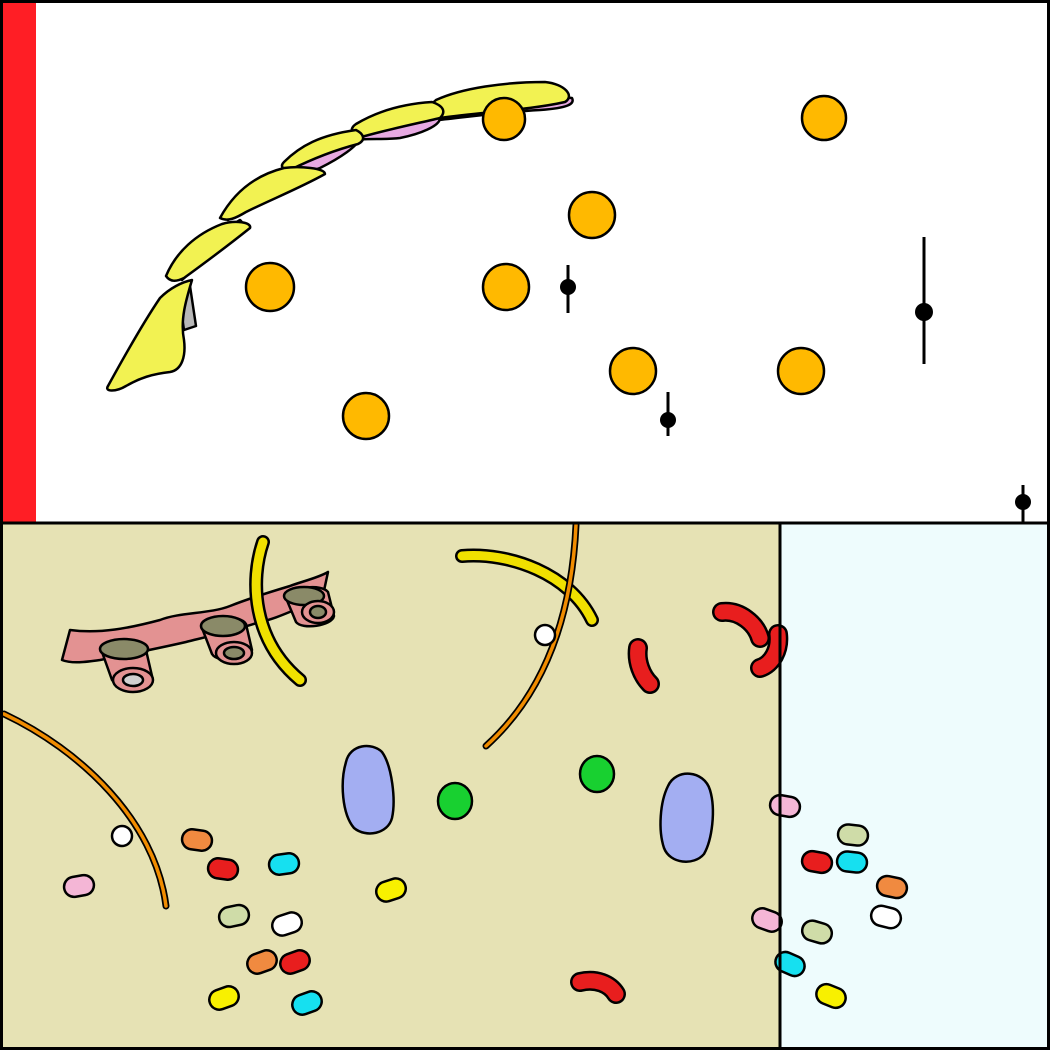  I want to click on mitochondria, so click(679, 802).